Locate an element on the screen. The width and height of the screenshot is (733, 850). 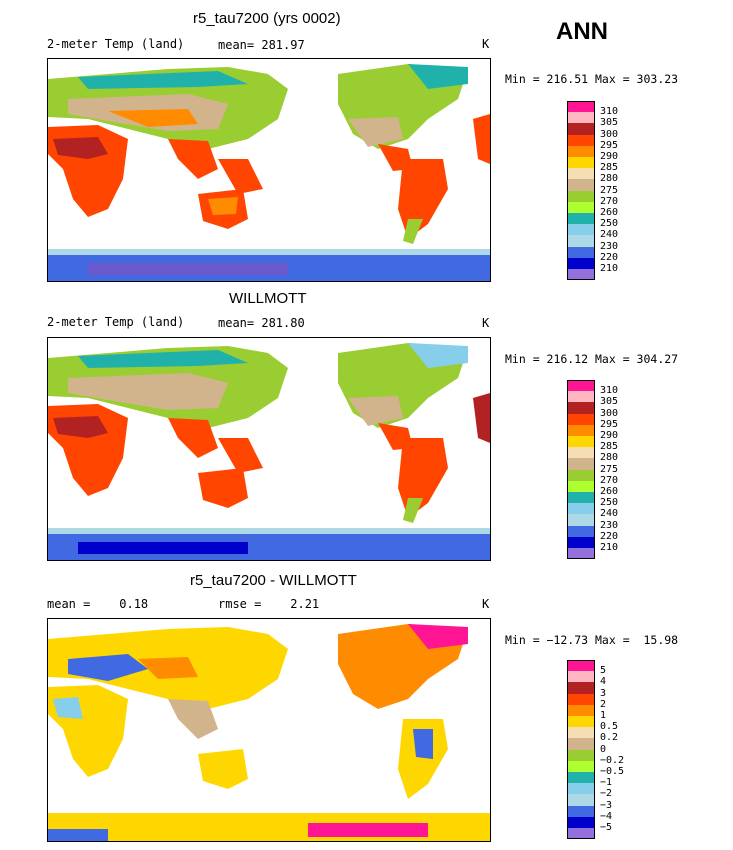
panel-rmse-diff: rmse = 2.21 is located at coordinates (269, 604).